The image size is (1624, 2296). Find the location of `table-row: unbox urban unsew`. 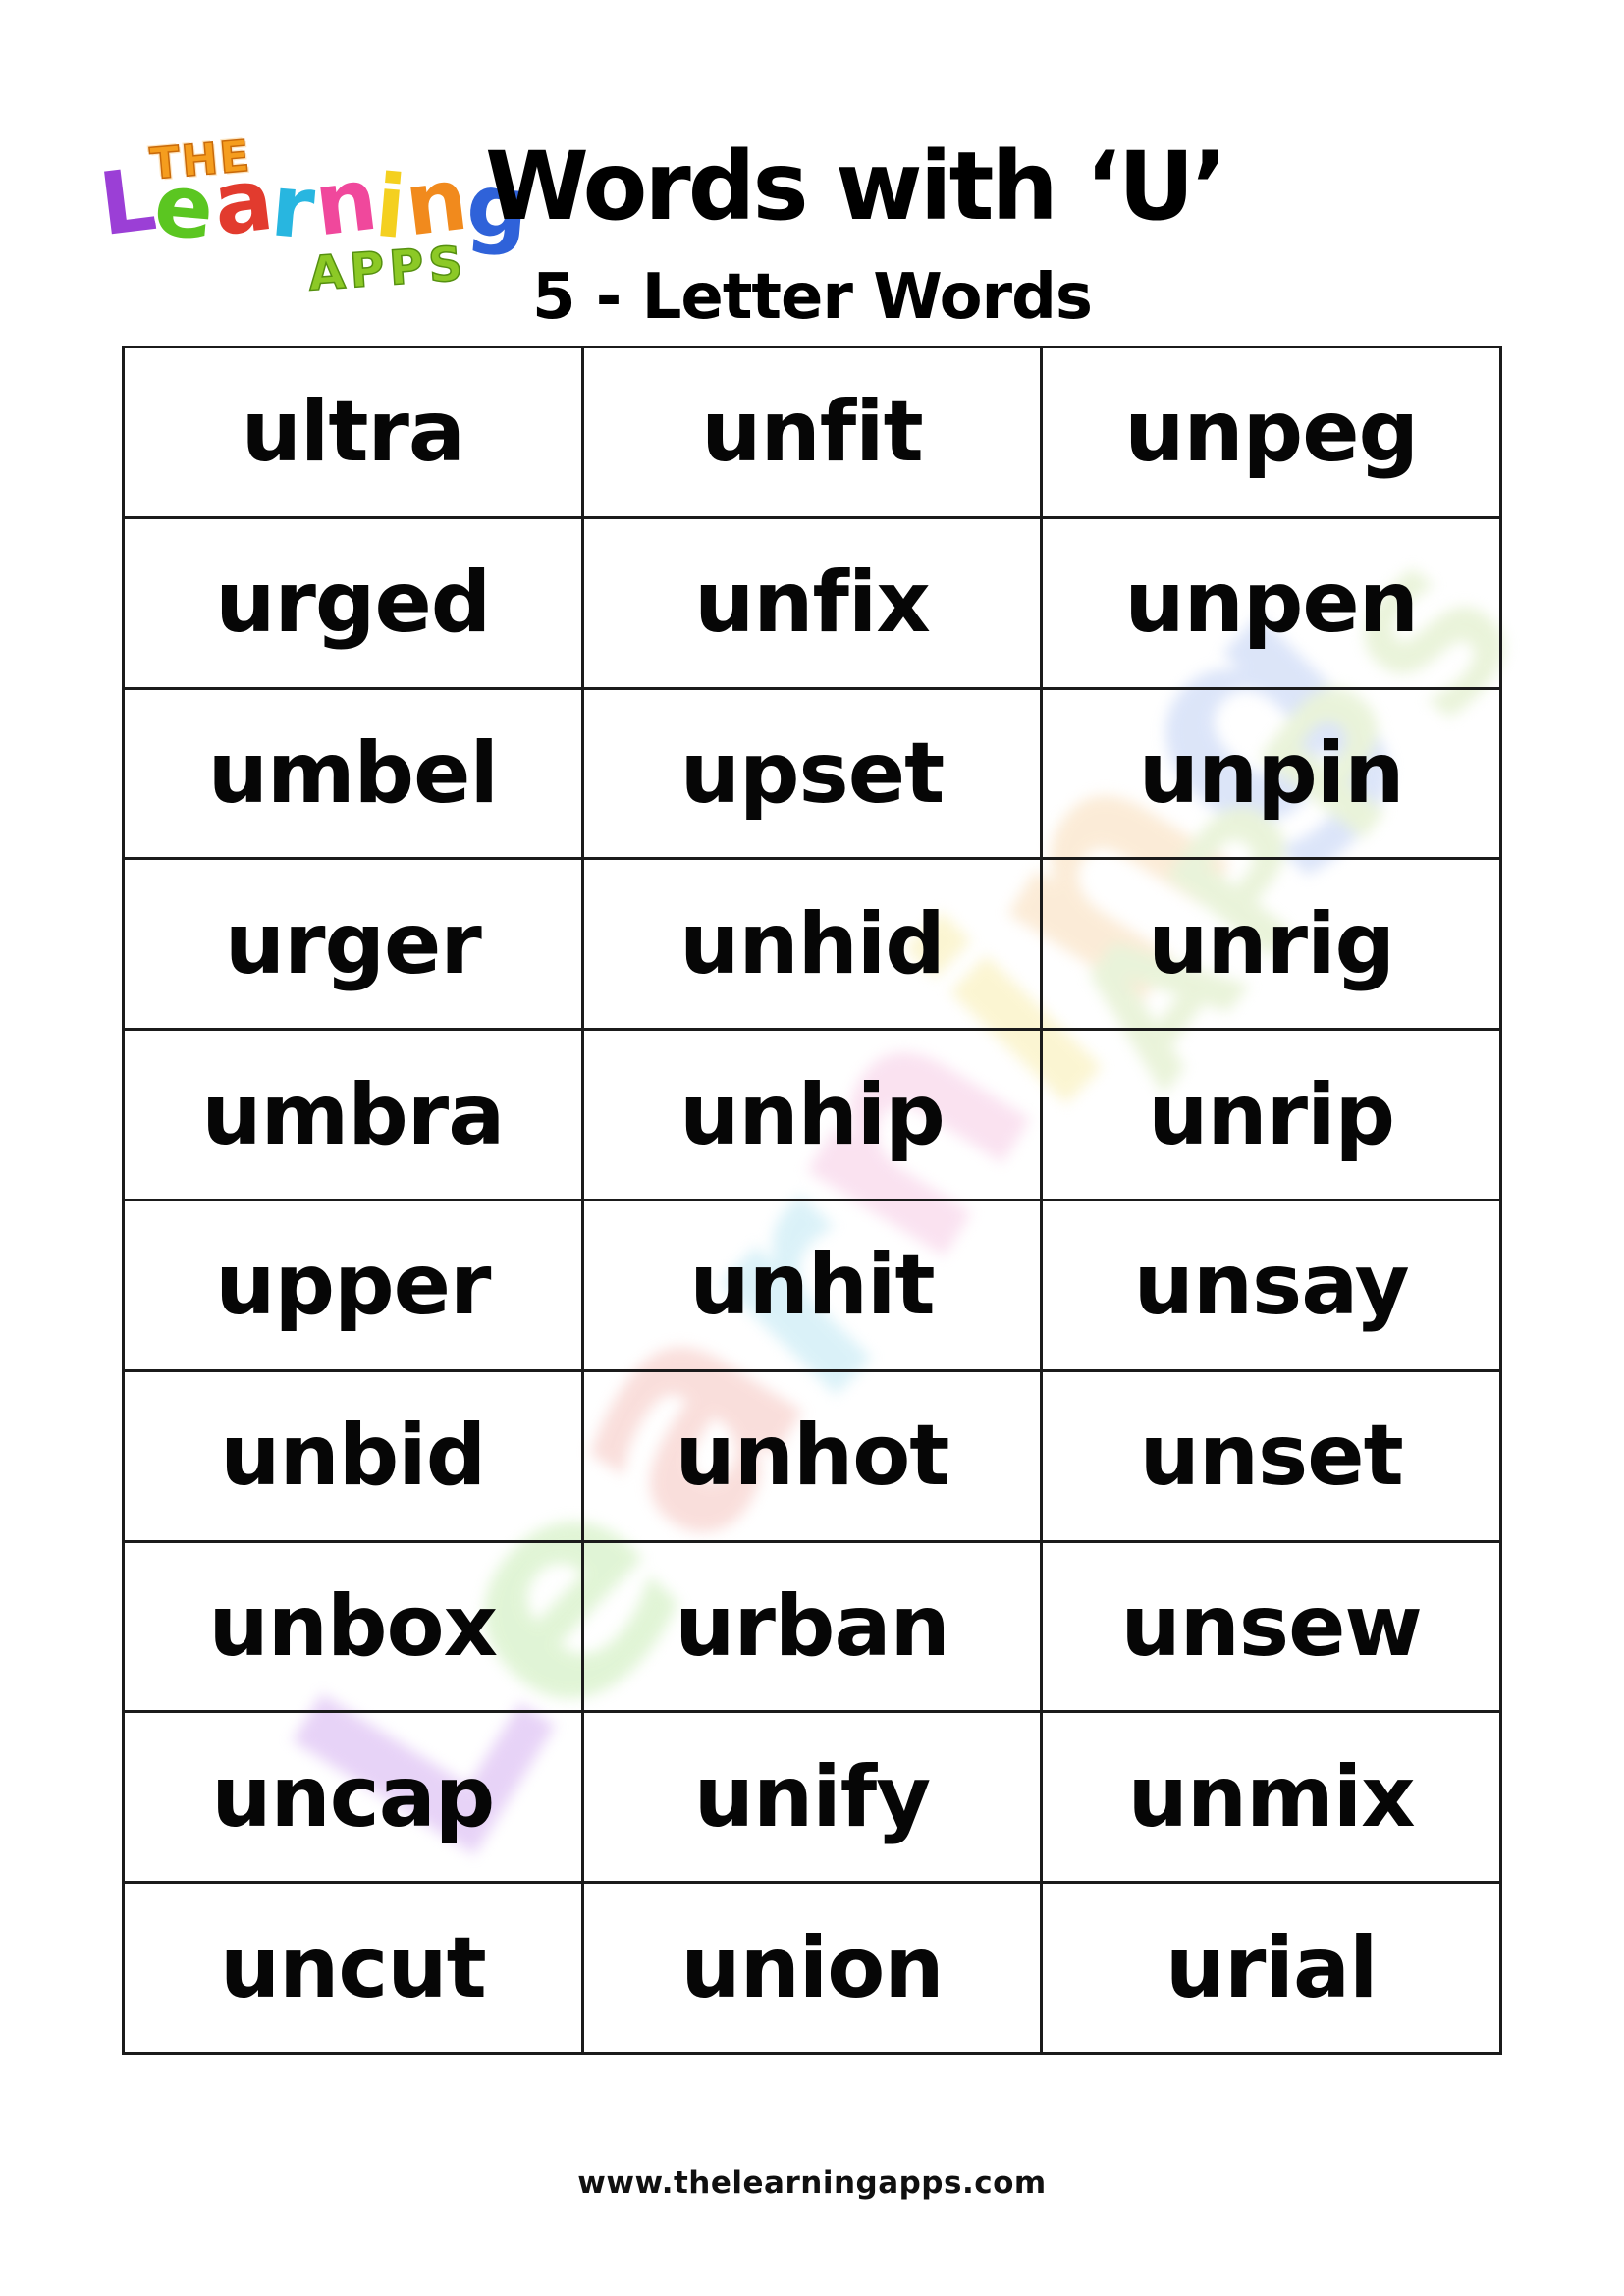

table-row: unbox urban unsew is located at coordinates (812, 1626).